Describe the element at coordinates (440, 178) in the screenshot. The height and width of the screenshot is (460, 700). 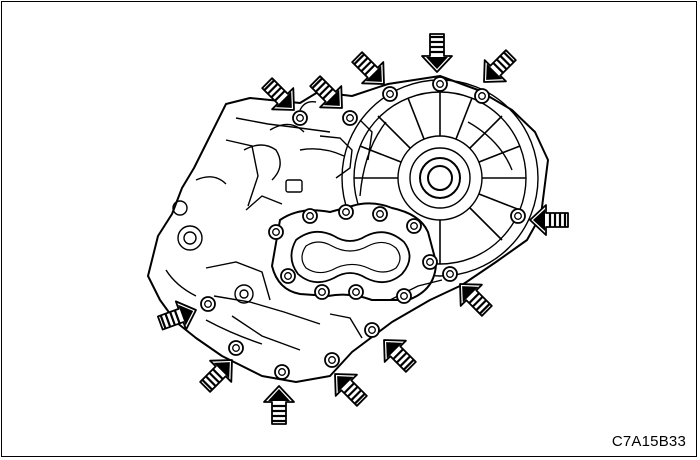
I see `bell-housing-ribs` at that location.